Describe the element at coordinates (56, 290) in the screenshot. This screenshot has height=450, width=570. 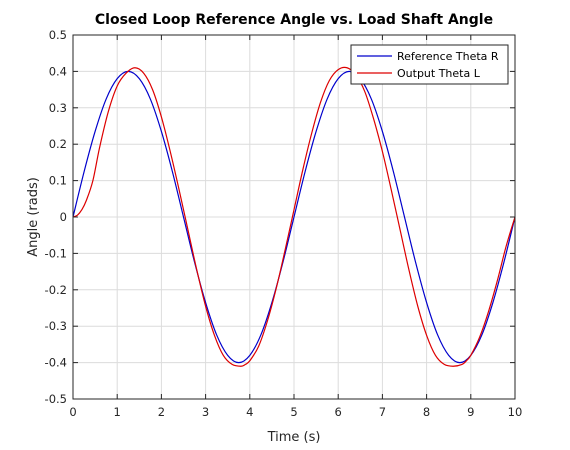
I see `y-tick-label: -0.2` at that location.